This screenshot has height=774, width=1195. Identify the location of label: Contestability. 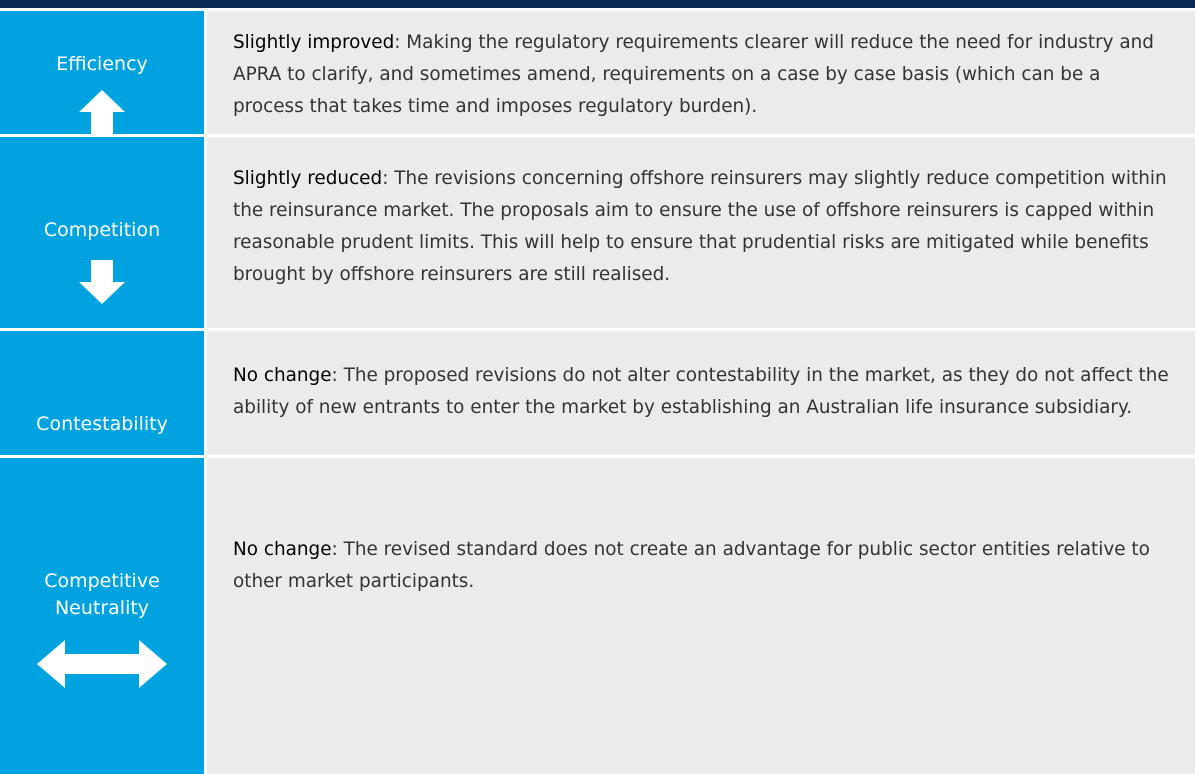
(102, 424).